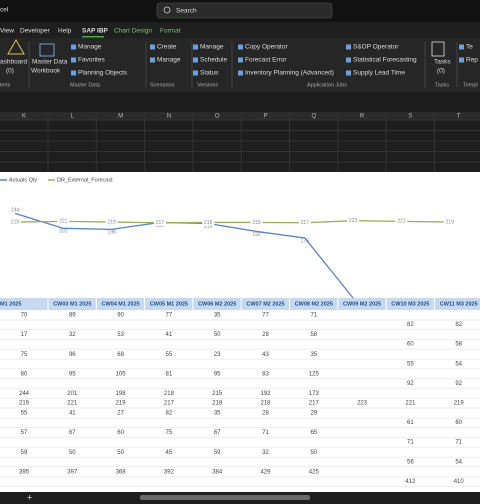  I want to click on ribbon-button: Statistical Forecasting, so click(385, 60).